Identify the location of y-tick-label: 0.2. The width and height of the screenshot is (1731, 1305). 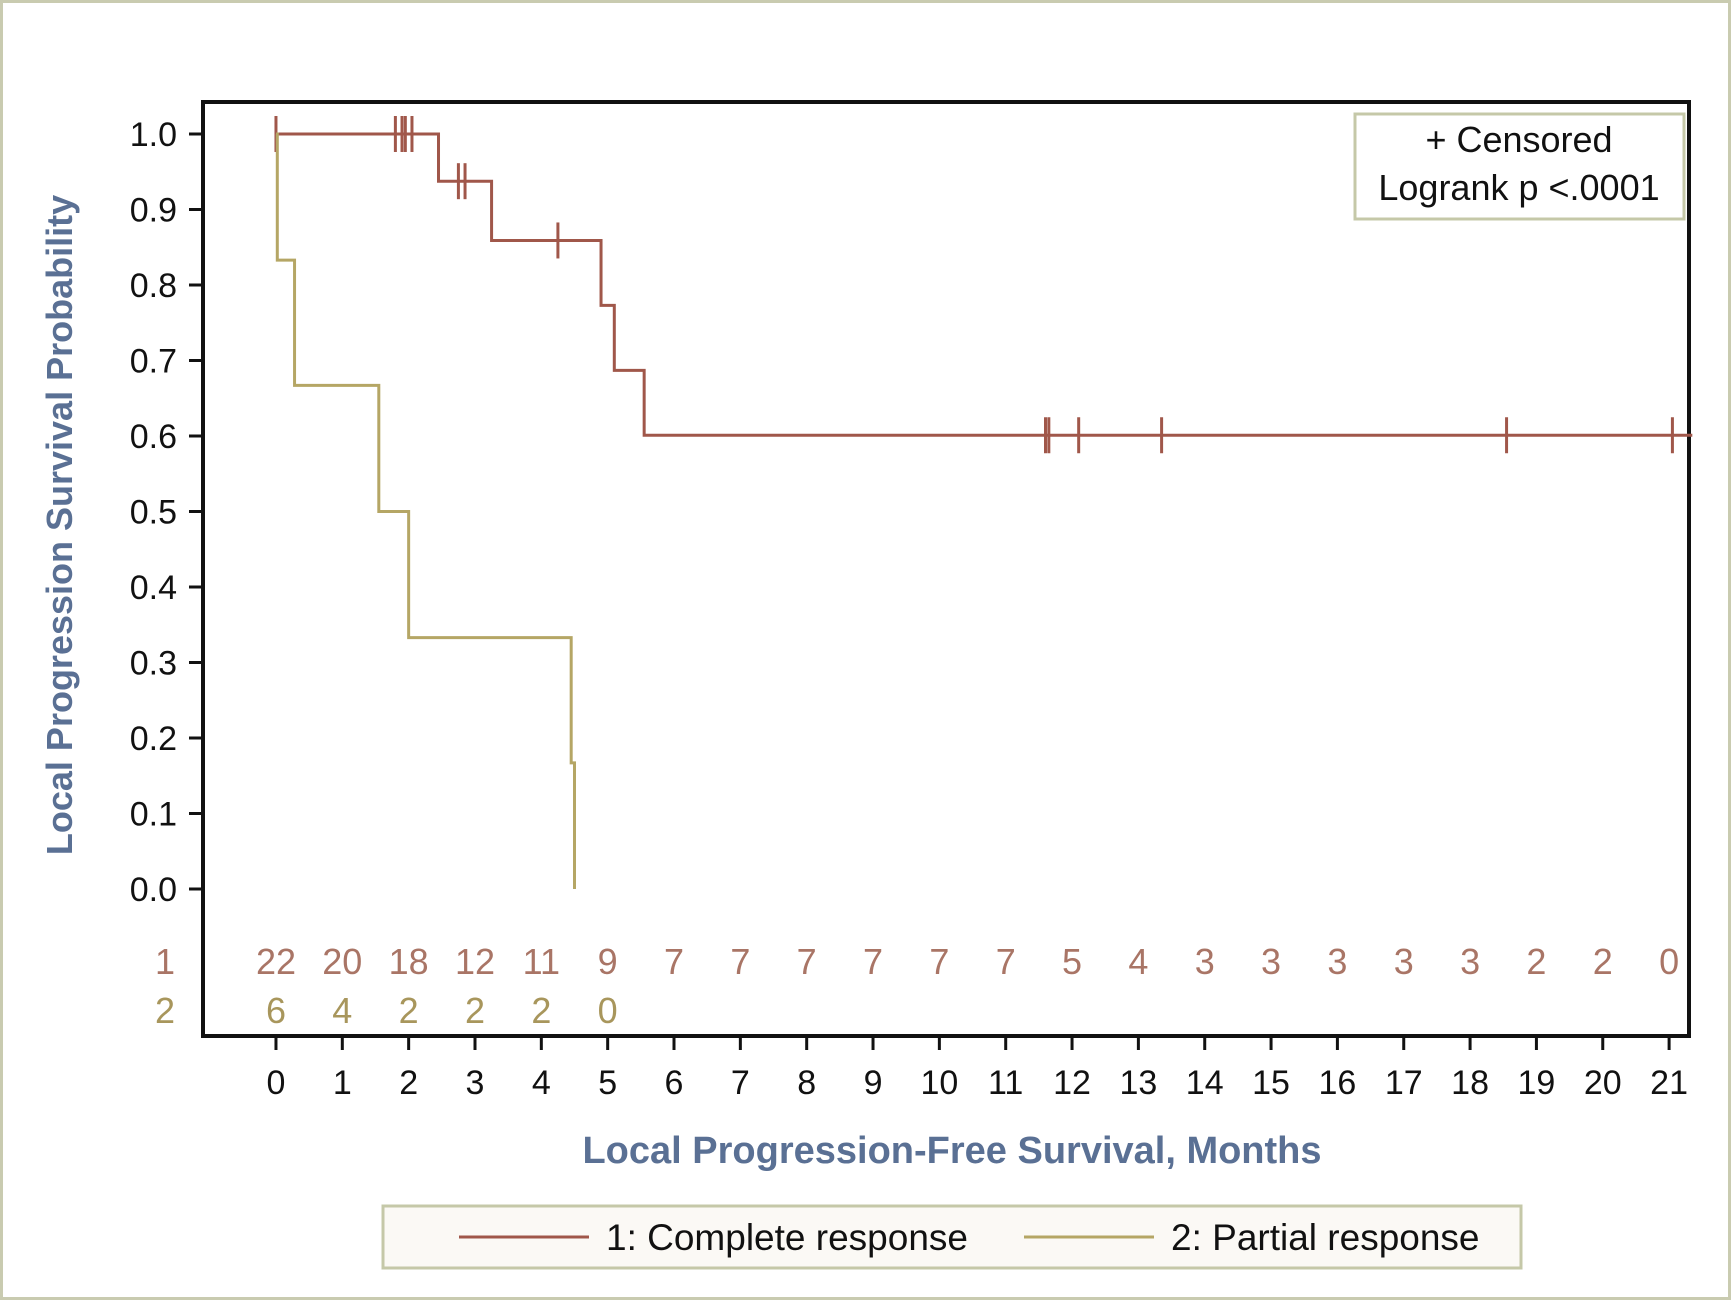
(153, 739).